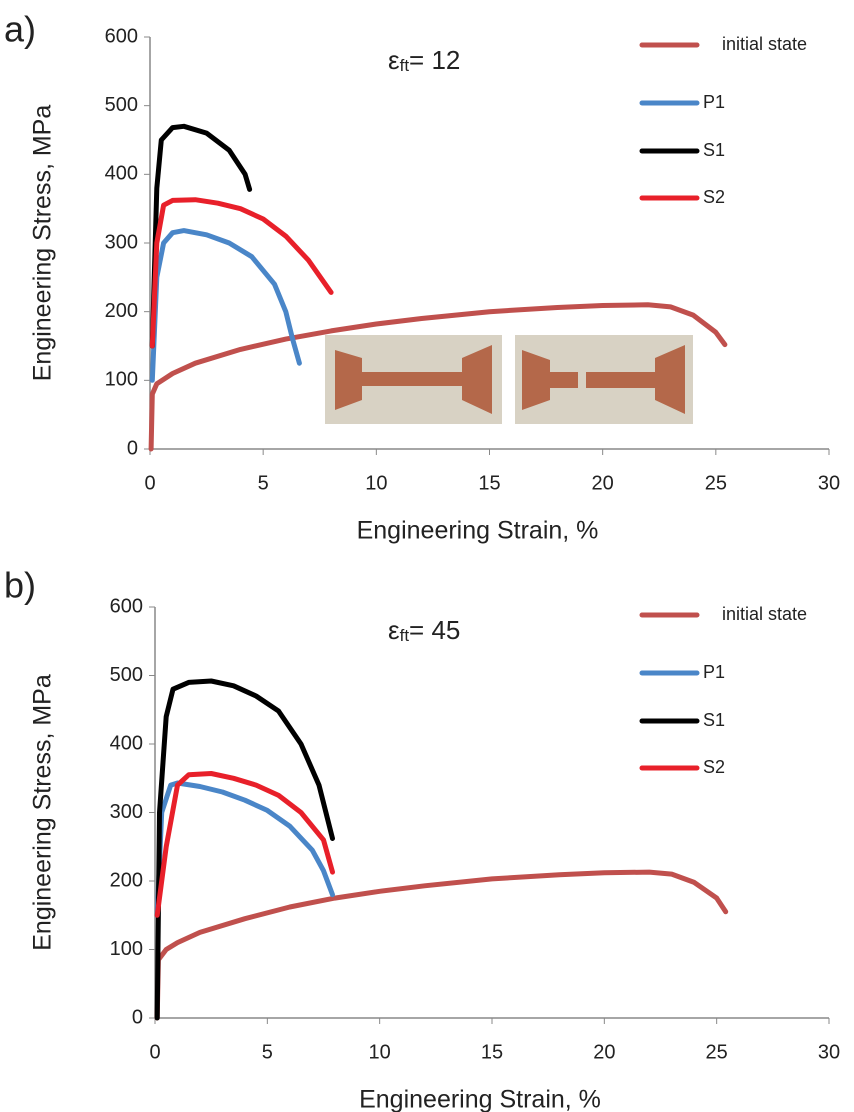 The height and width of the screenshot is (1112, 854). What do you see at coordinates (550, 380) in the screenshot?
I see `specimen-half-left` at bounding box center [550, 380].